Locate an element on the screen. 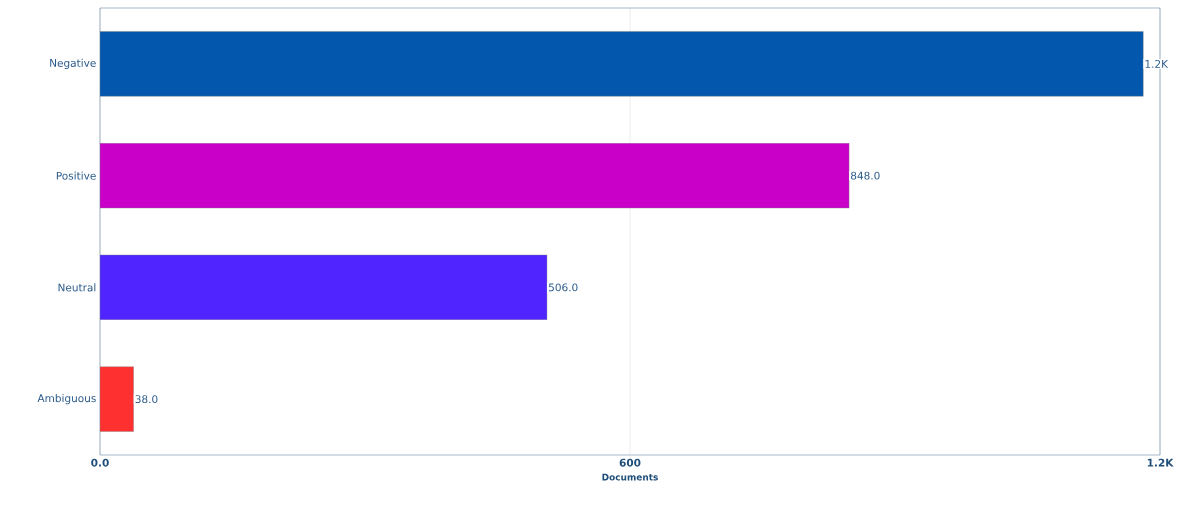 The image size is (1187, 506). data-label: 848.0 is located at coordinates (865, 175).